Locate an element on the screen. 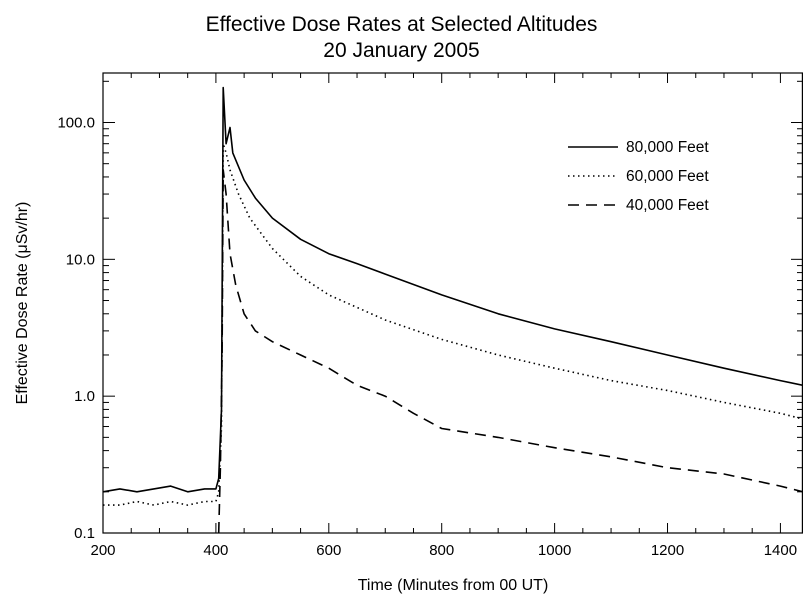  legend-label: 40,000 Feet is located at coordinates (667, 205).